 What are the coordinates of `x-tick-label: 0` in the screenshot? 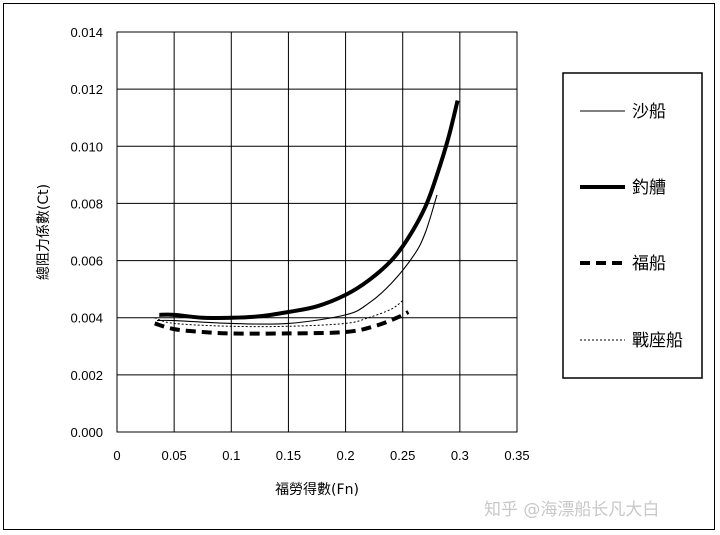 It's located at (116, 455).